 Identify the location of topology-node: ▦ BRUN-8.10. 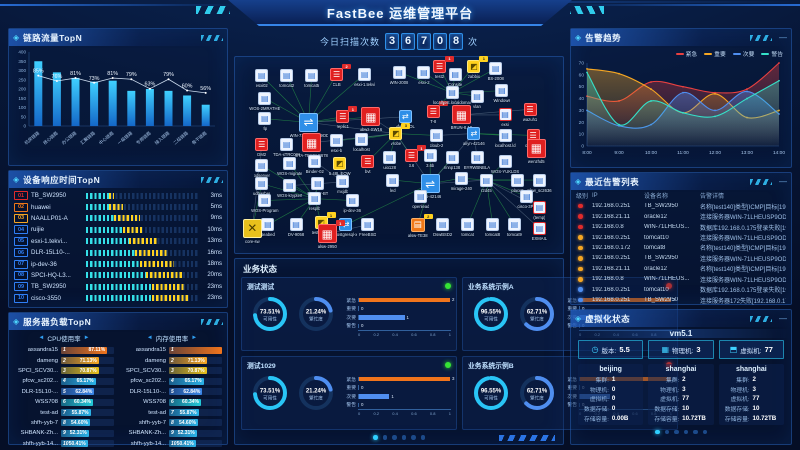
(461, 117).